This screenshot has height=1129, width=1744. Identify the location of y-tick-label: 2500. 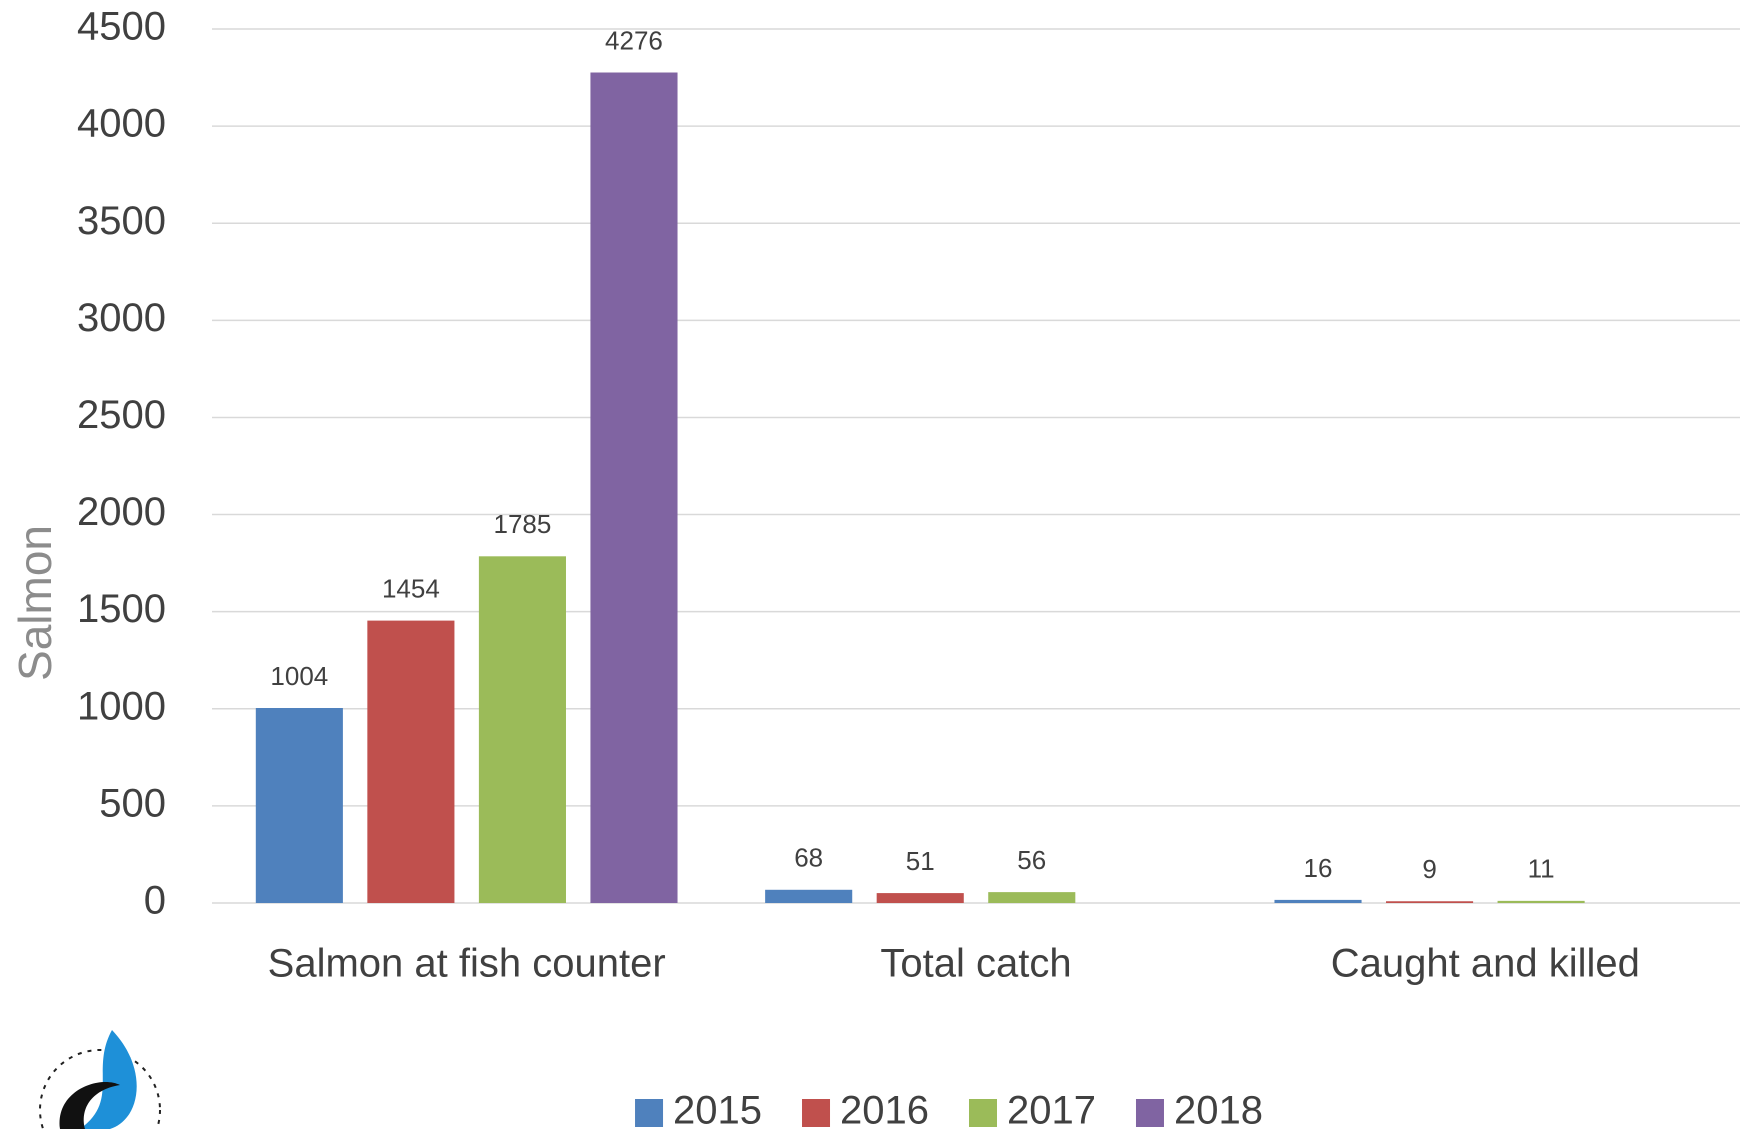
(121, 415).